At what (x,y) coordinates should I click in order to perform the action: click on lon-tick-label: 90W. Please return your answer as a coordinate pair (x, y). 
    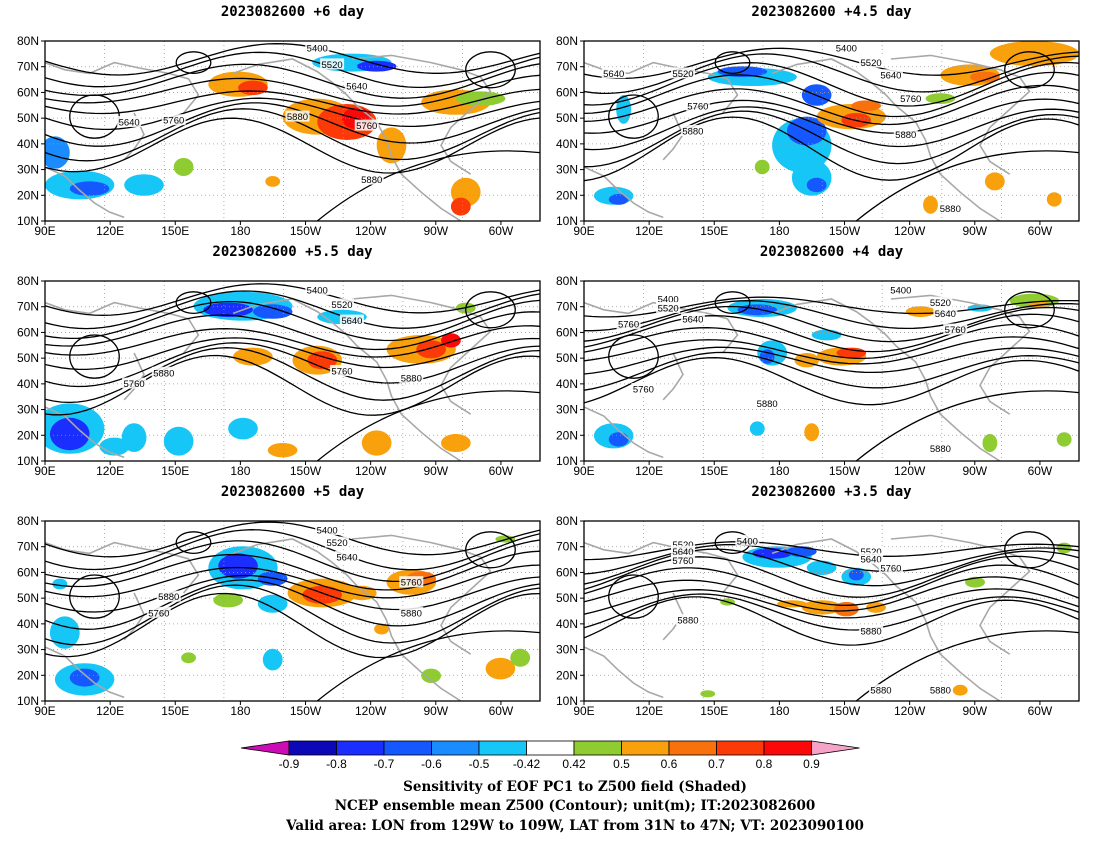
    Looking at the image, I should click on (435, 711).